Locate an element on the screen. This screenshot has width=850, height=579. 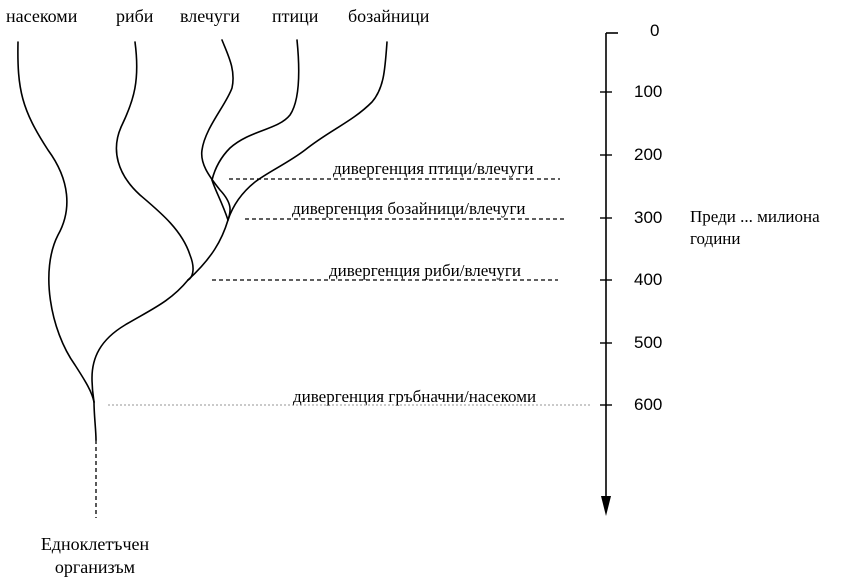
taxon-label-fish: риби is located at coordinates (135, 16).